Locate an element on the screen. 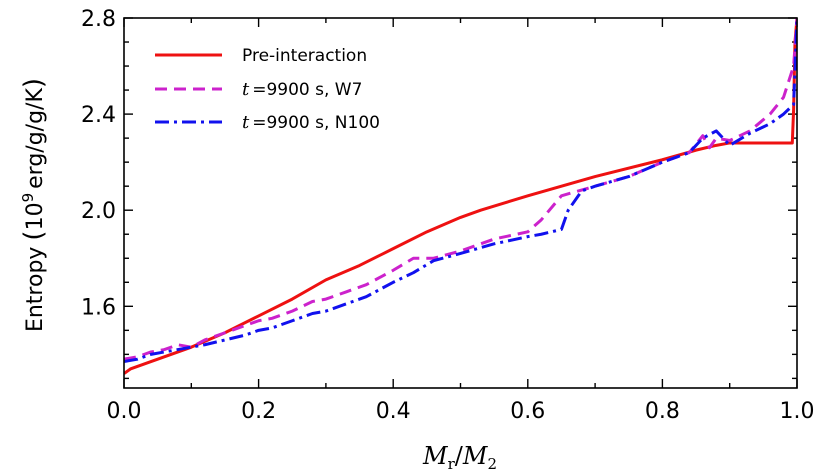 This screenshot has height=474, width=830. y-tick-label: 1.6 is located at coordinates (98, 307).